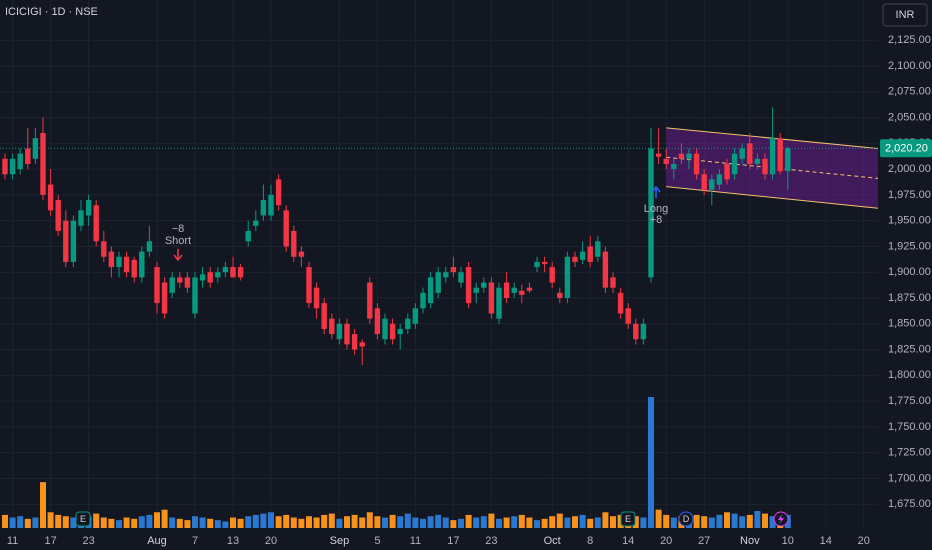  Describe the element at coordinates (909, 221) in the screenshot. I see `y-tick-label: 1,950.00` at that location.